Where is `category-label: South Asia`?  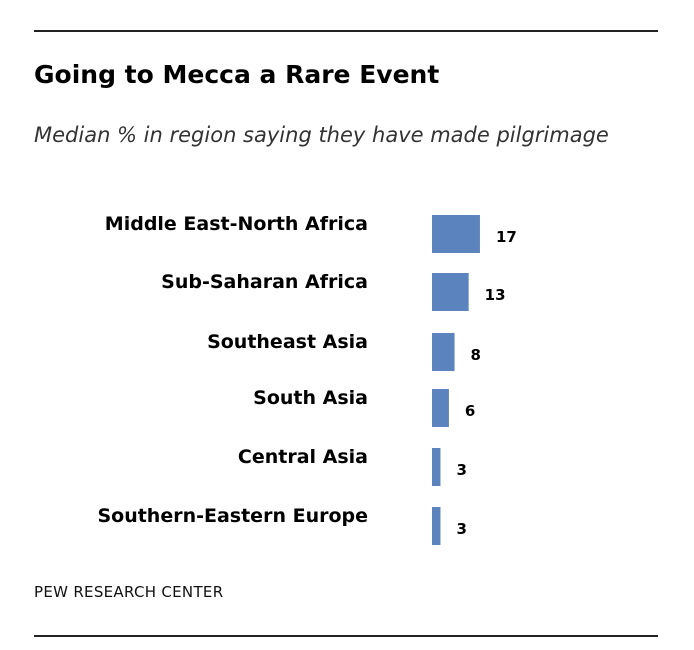 category-label: South Asia is located at coordinates (310, 398).